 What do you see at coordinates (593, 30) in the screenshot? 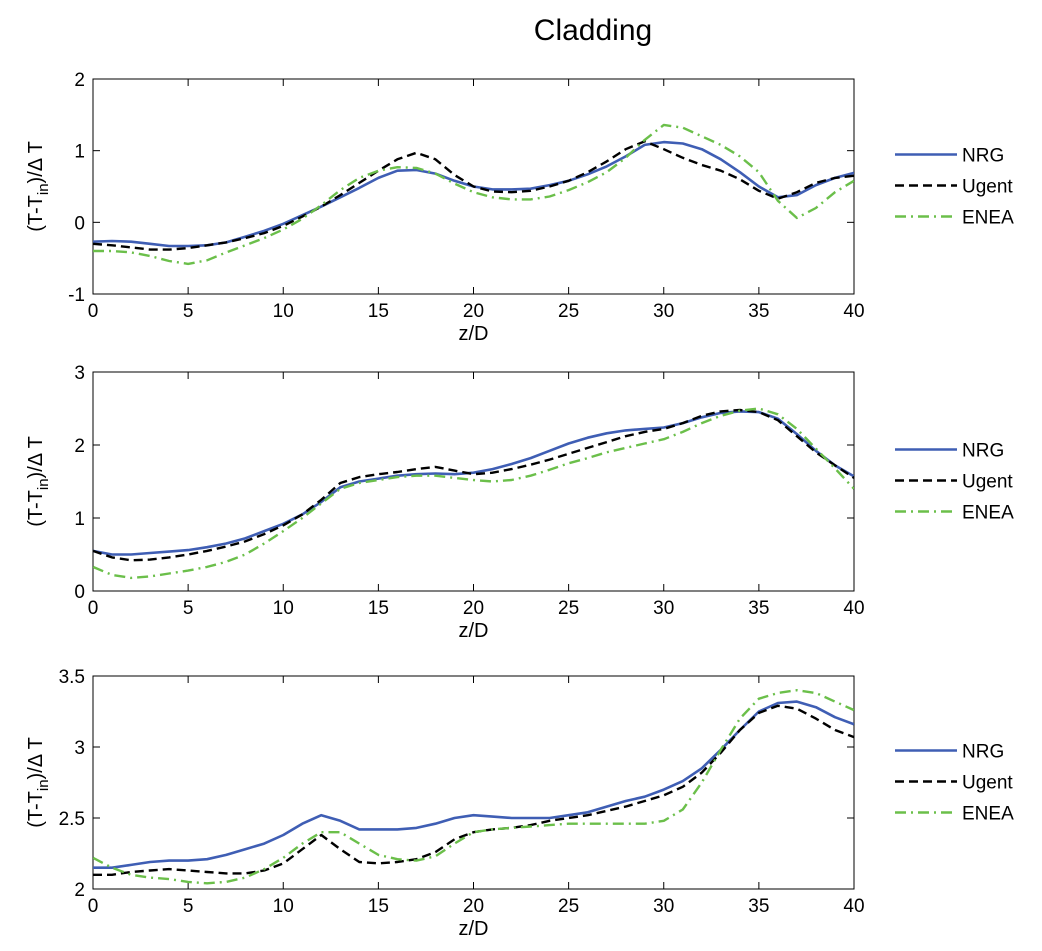
I see `figure-title: Cladding` at bounding box center [593, 30].